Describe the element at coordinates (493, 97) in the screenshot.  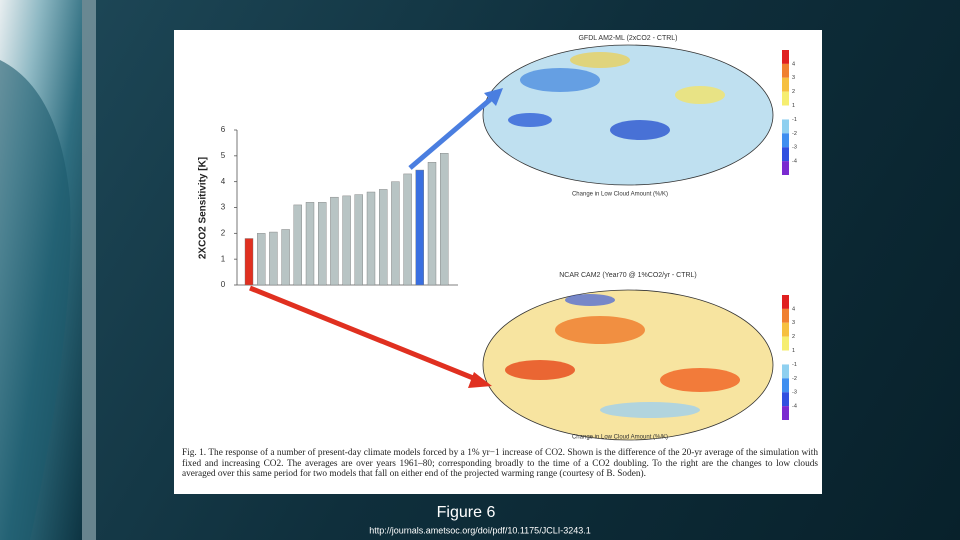
I see `arrowhead-blue` at that location.